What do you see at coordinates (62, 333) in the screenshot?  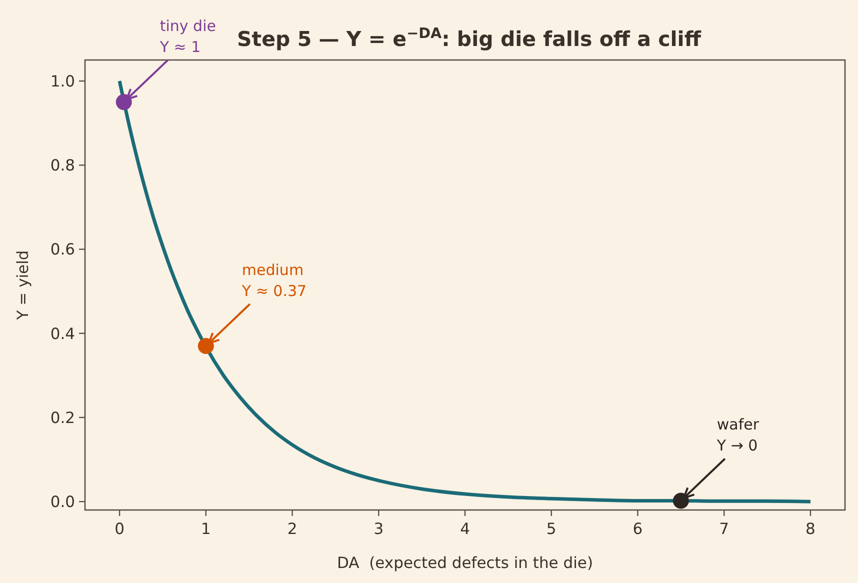 I see `y-tick-label: 0.4` at bounding box center [62, 333].